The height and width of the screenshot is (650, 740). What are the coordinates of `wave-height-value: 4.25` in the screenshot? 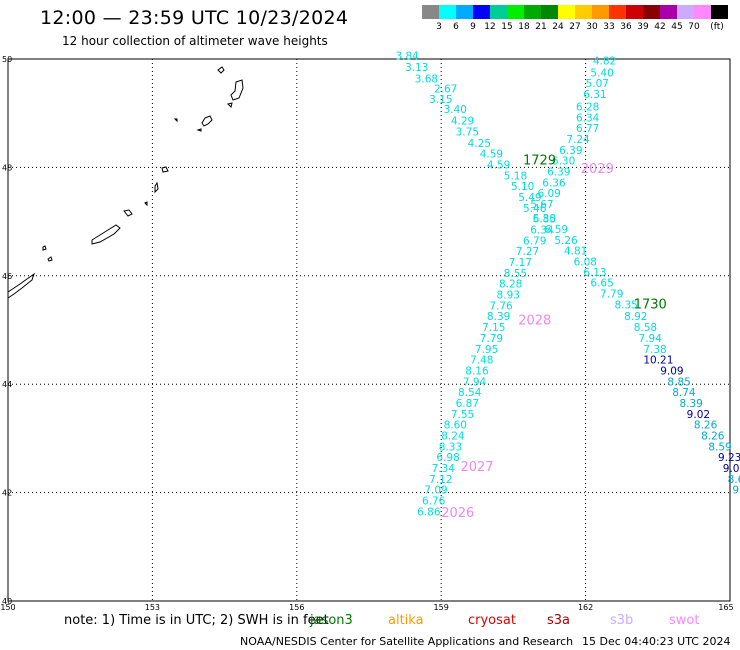 It's located at (479, 144).